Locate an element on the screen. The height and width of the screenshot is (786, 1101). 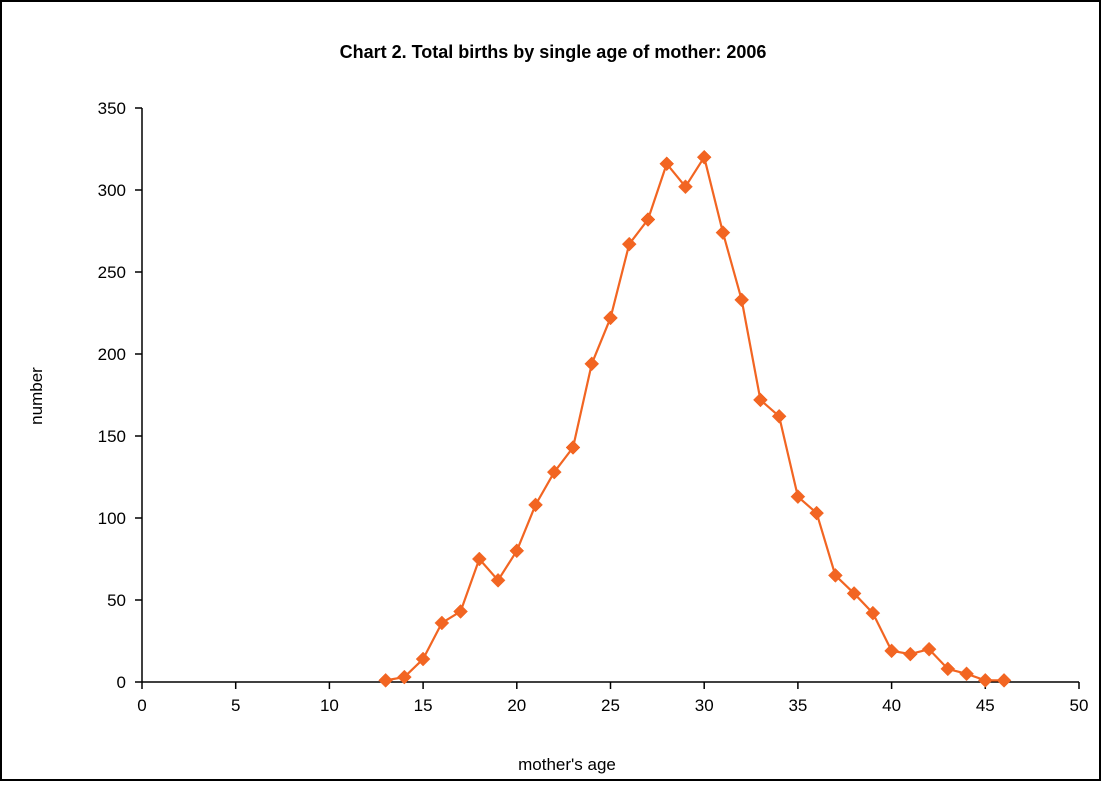
x-tick-label: 25 is located at coordinates (610, 705).